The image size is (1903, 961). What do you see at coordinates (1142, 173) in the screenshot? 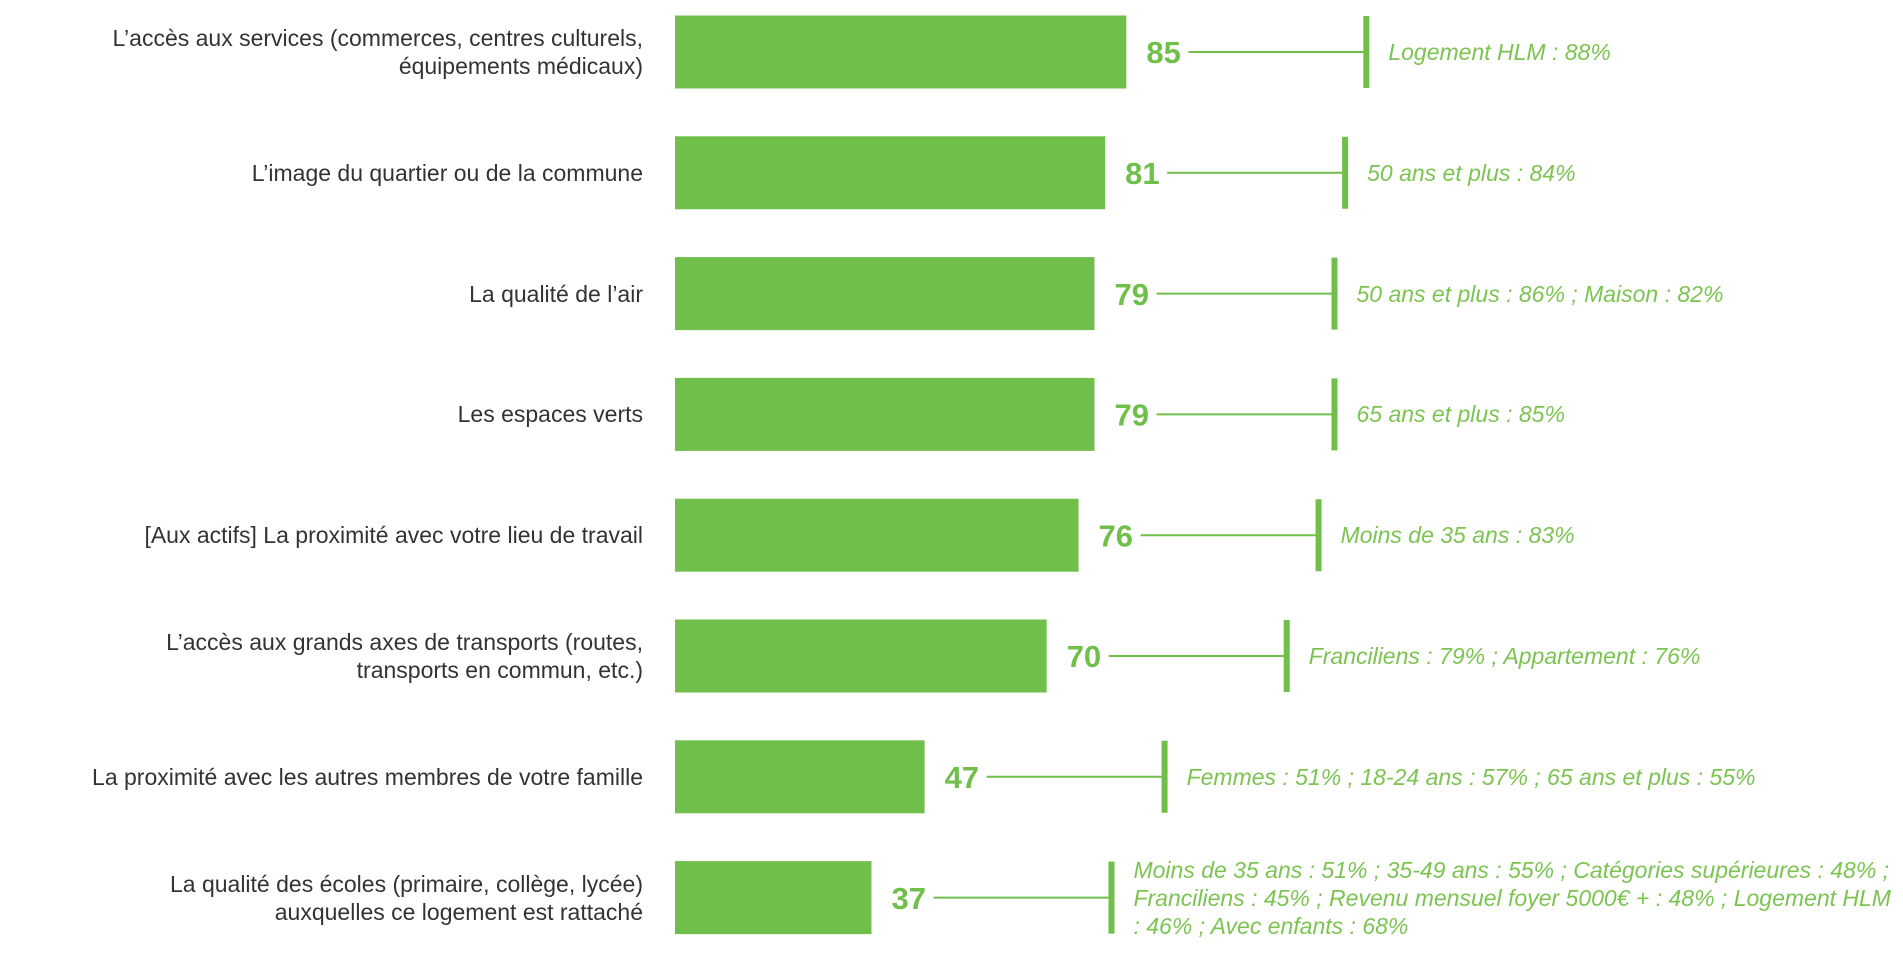
I see `value-label: 81` at bounding box center [1142, 173].